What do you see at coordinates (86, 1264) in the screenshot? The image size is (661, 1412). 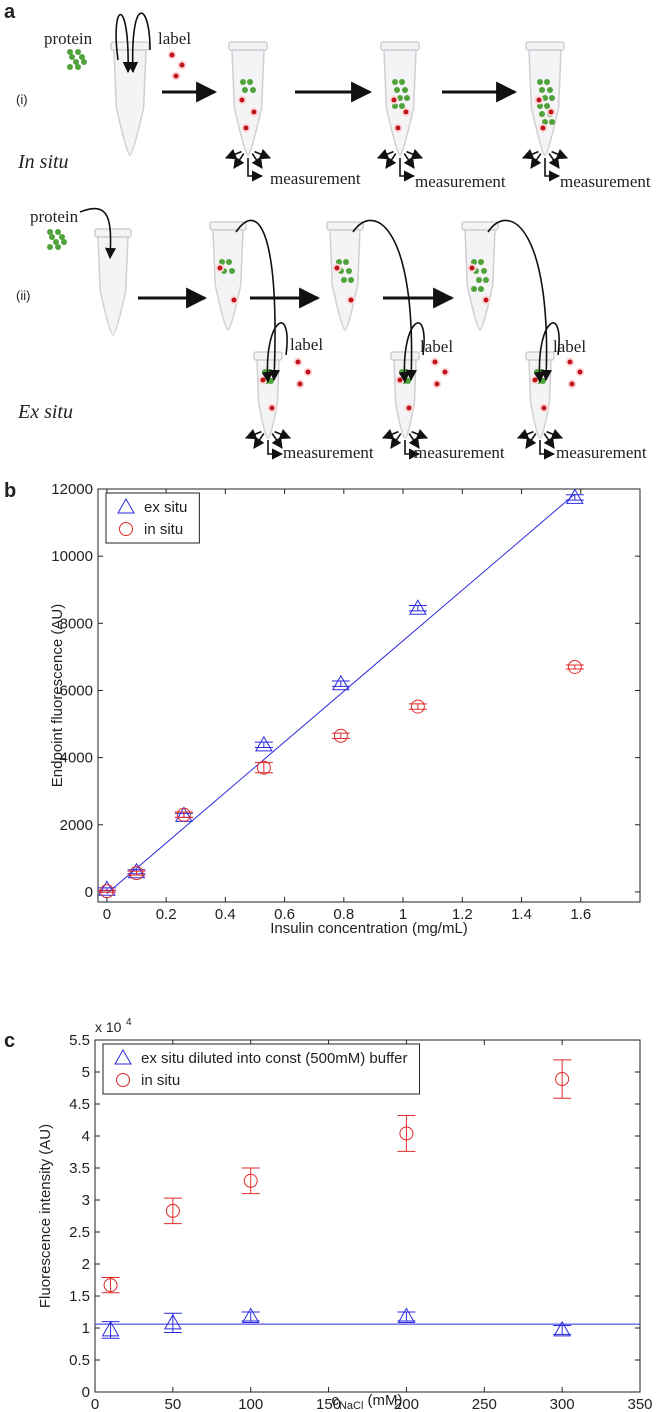 I see `y-tick-label: 2` at bounding box center [86, 1264].